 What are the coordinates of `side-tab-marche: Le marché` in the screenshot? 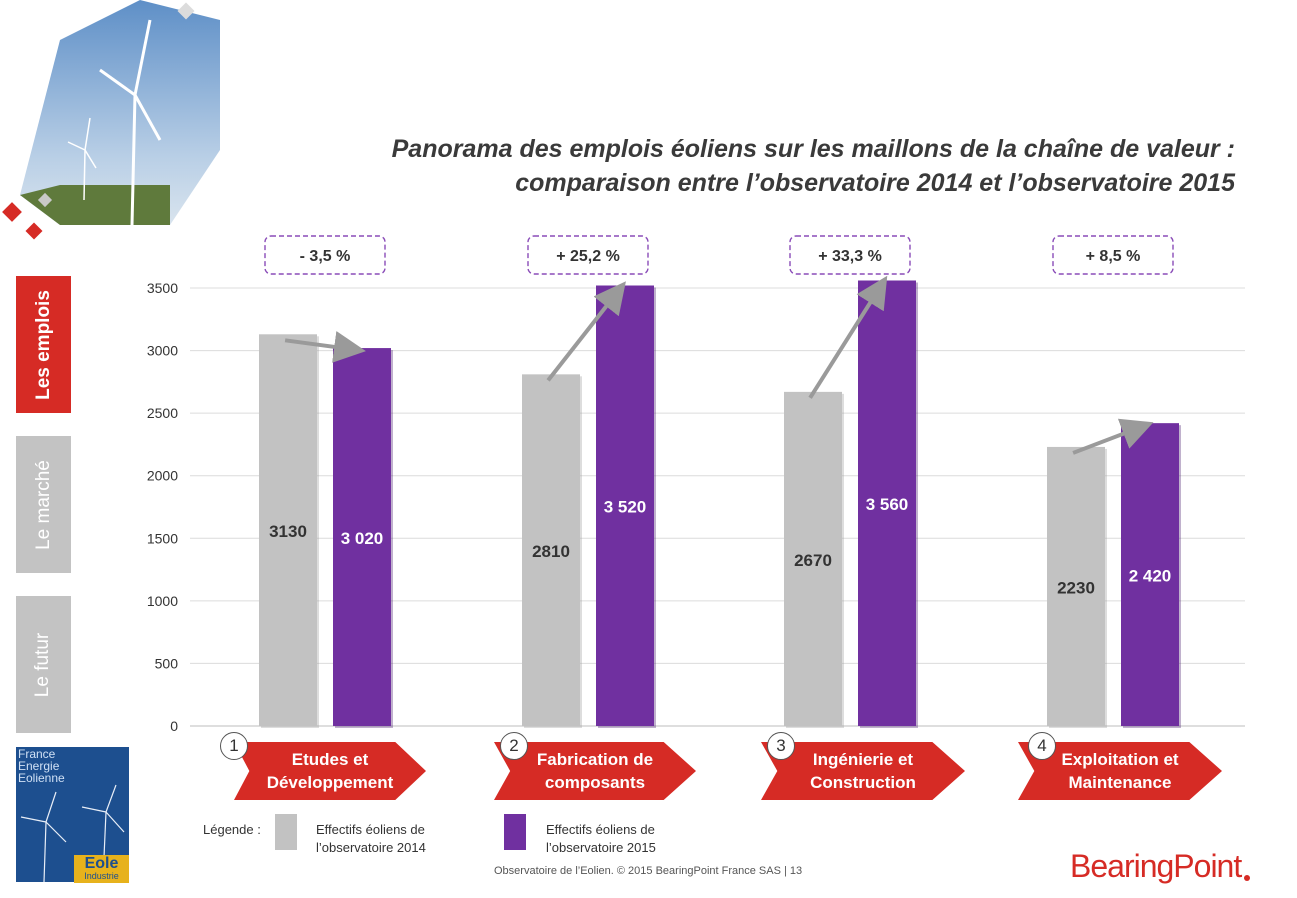 It's located at (43, 504).